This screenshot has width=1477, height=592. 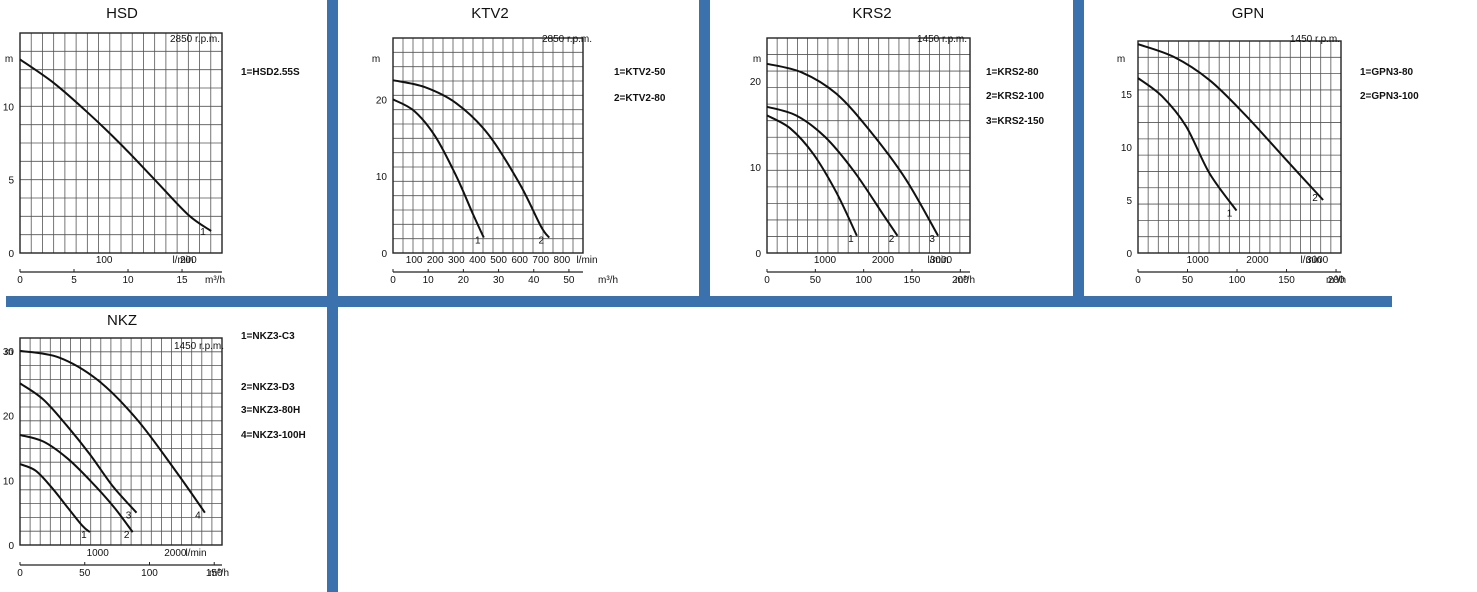 What do you see at coordinates (499, 280) in the screenshot?
I see `x-tick-label-m3h: 30` at bounding box center [499, 280].